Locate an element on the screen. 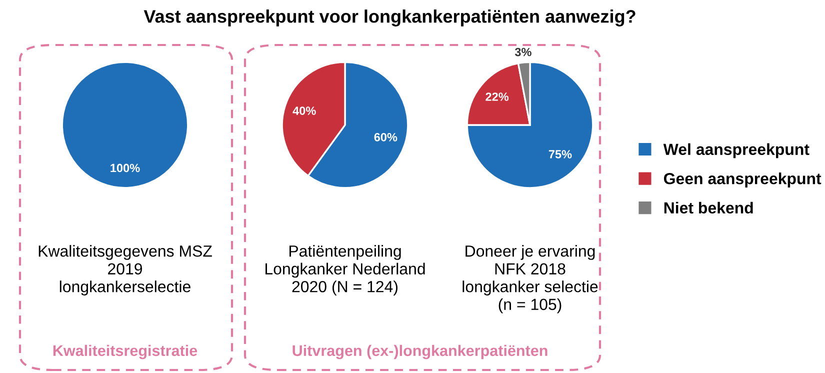 This screenshot has height=373, width=825. text: Uitvragen (ex-)longkankerpatiënten is located at coordinates (420, 352).